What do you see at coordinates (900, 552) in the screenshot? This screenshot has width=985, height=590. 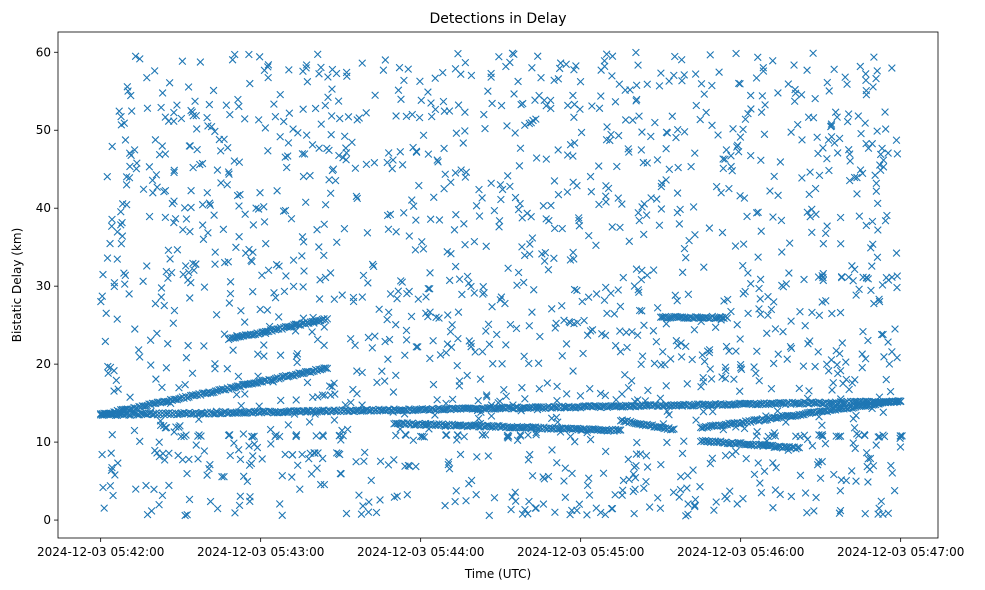 I see `x-tick-label: 2024-12-03 05:47:00` at bounding box center [900, 552].